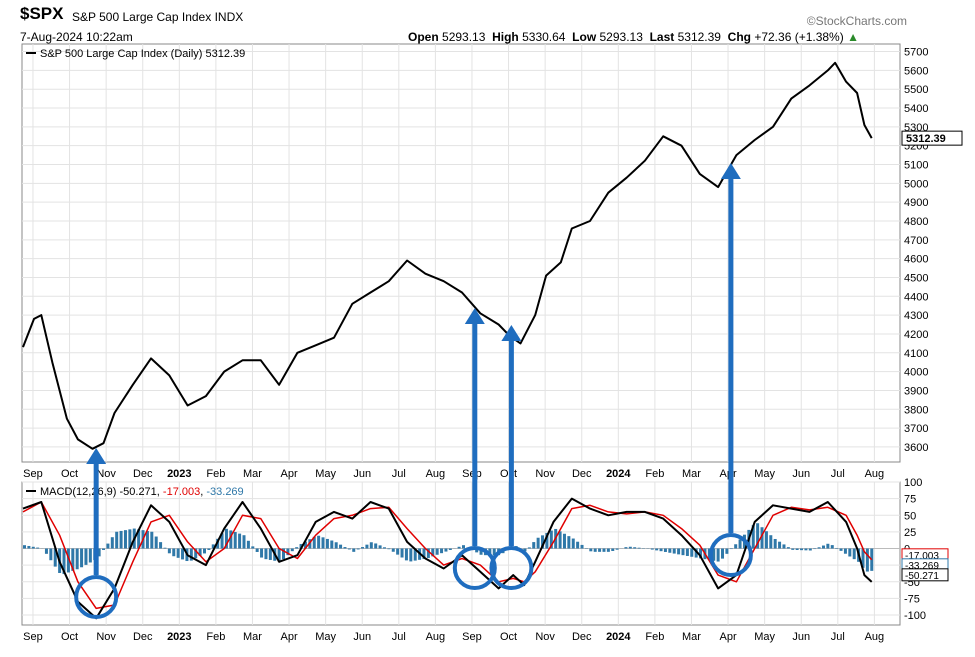  Describe the element at coordinates (76, 37) in the screenshot. I see `quote-date: 7-Aug-2024 10:22am` at that location.